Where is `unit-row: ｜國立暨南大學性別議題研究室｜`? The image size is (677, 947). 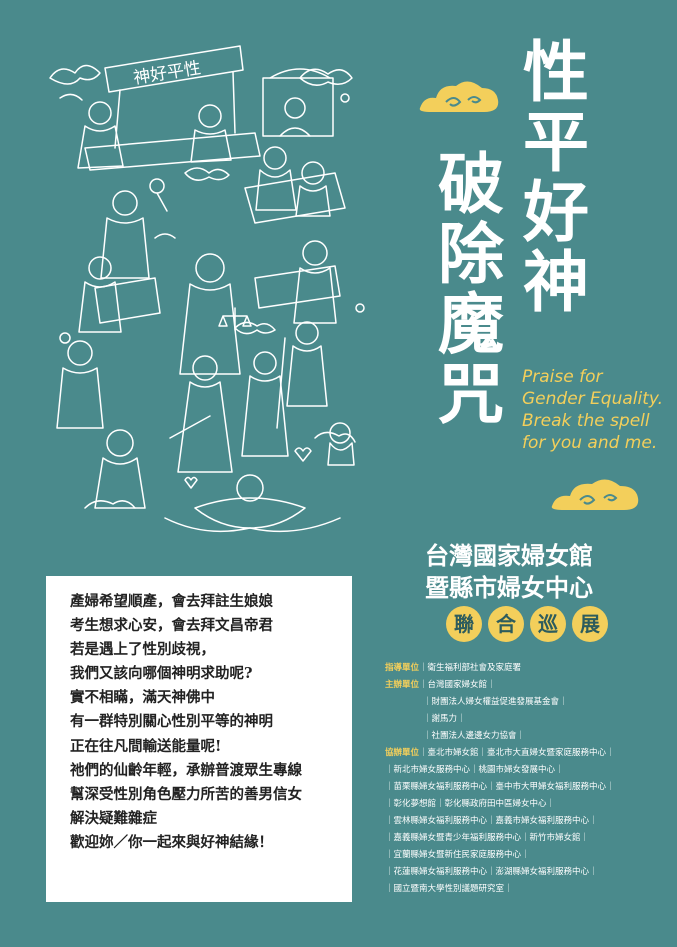
unit-row: ｜國立暨南大學性別議題研究室｜ is located at coordinates (530, 889).